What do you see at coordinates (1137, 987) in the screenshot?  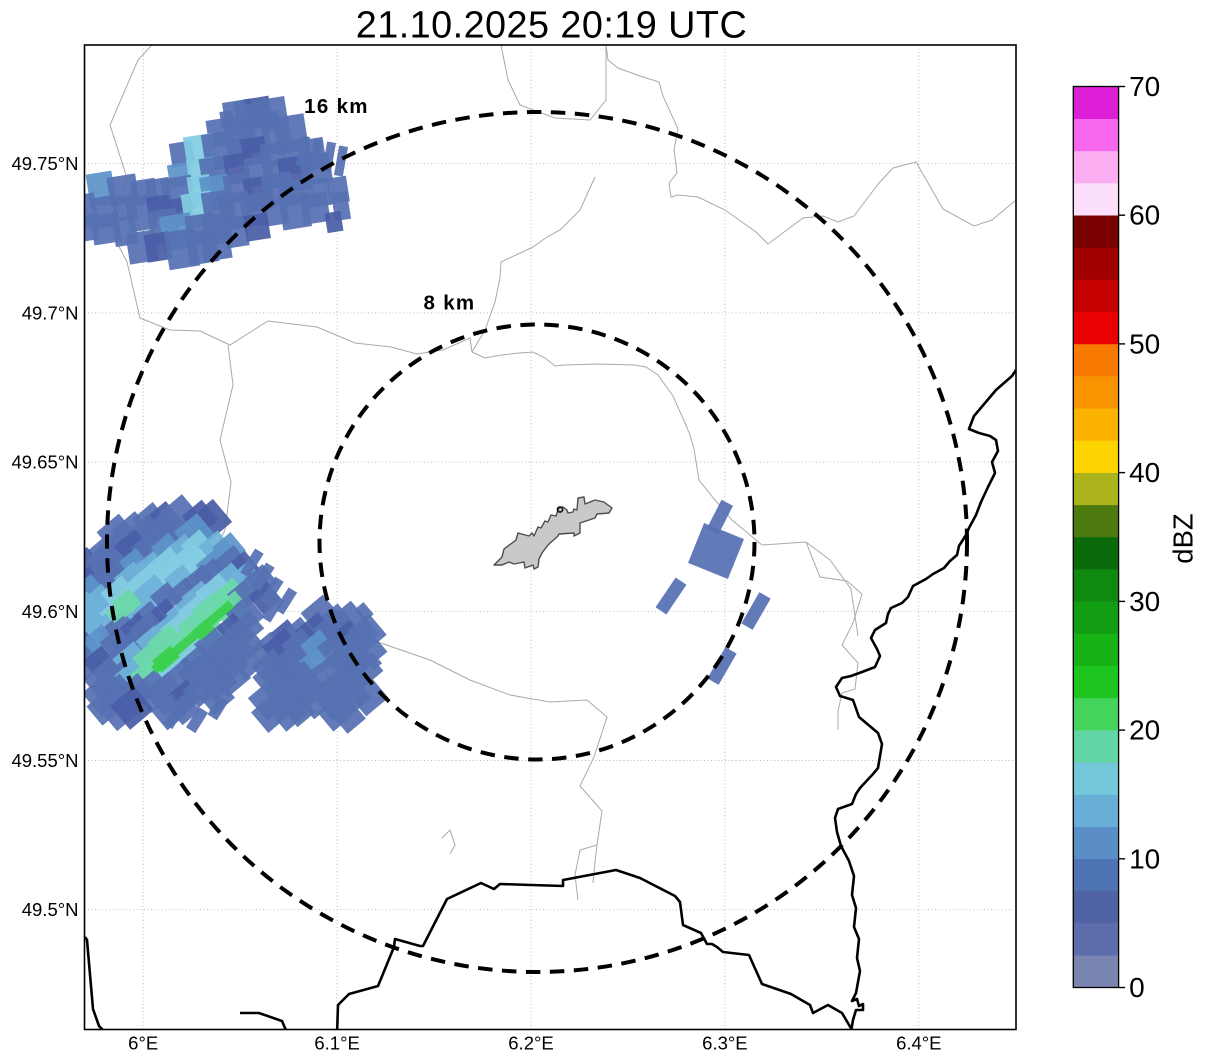 I see `svg-text: 0` at bounding box center [1137, 987].